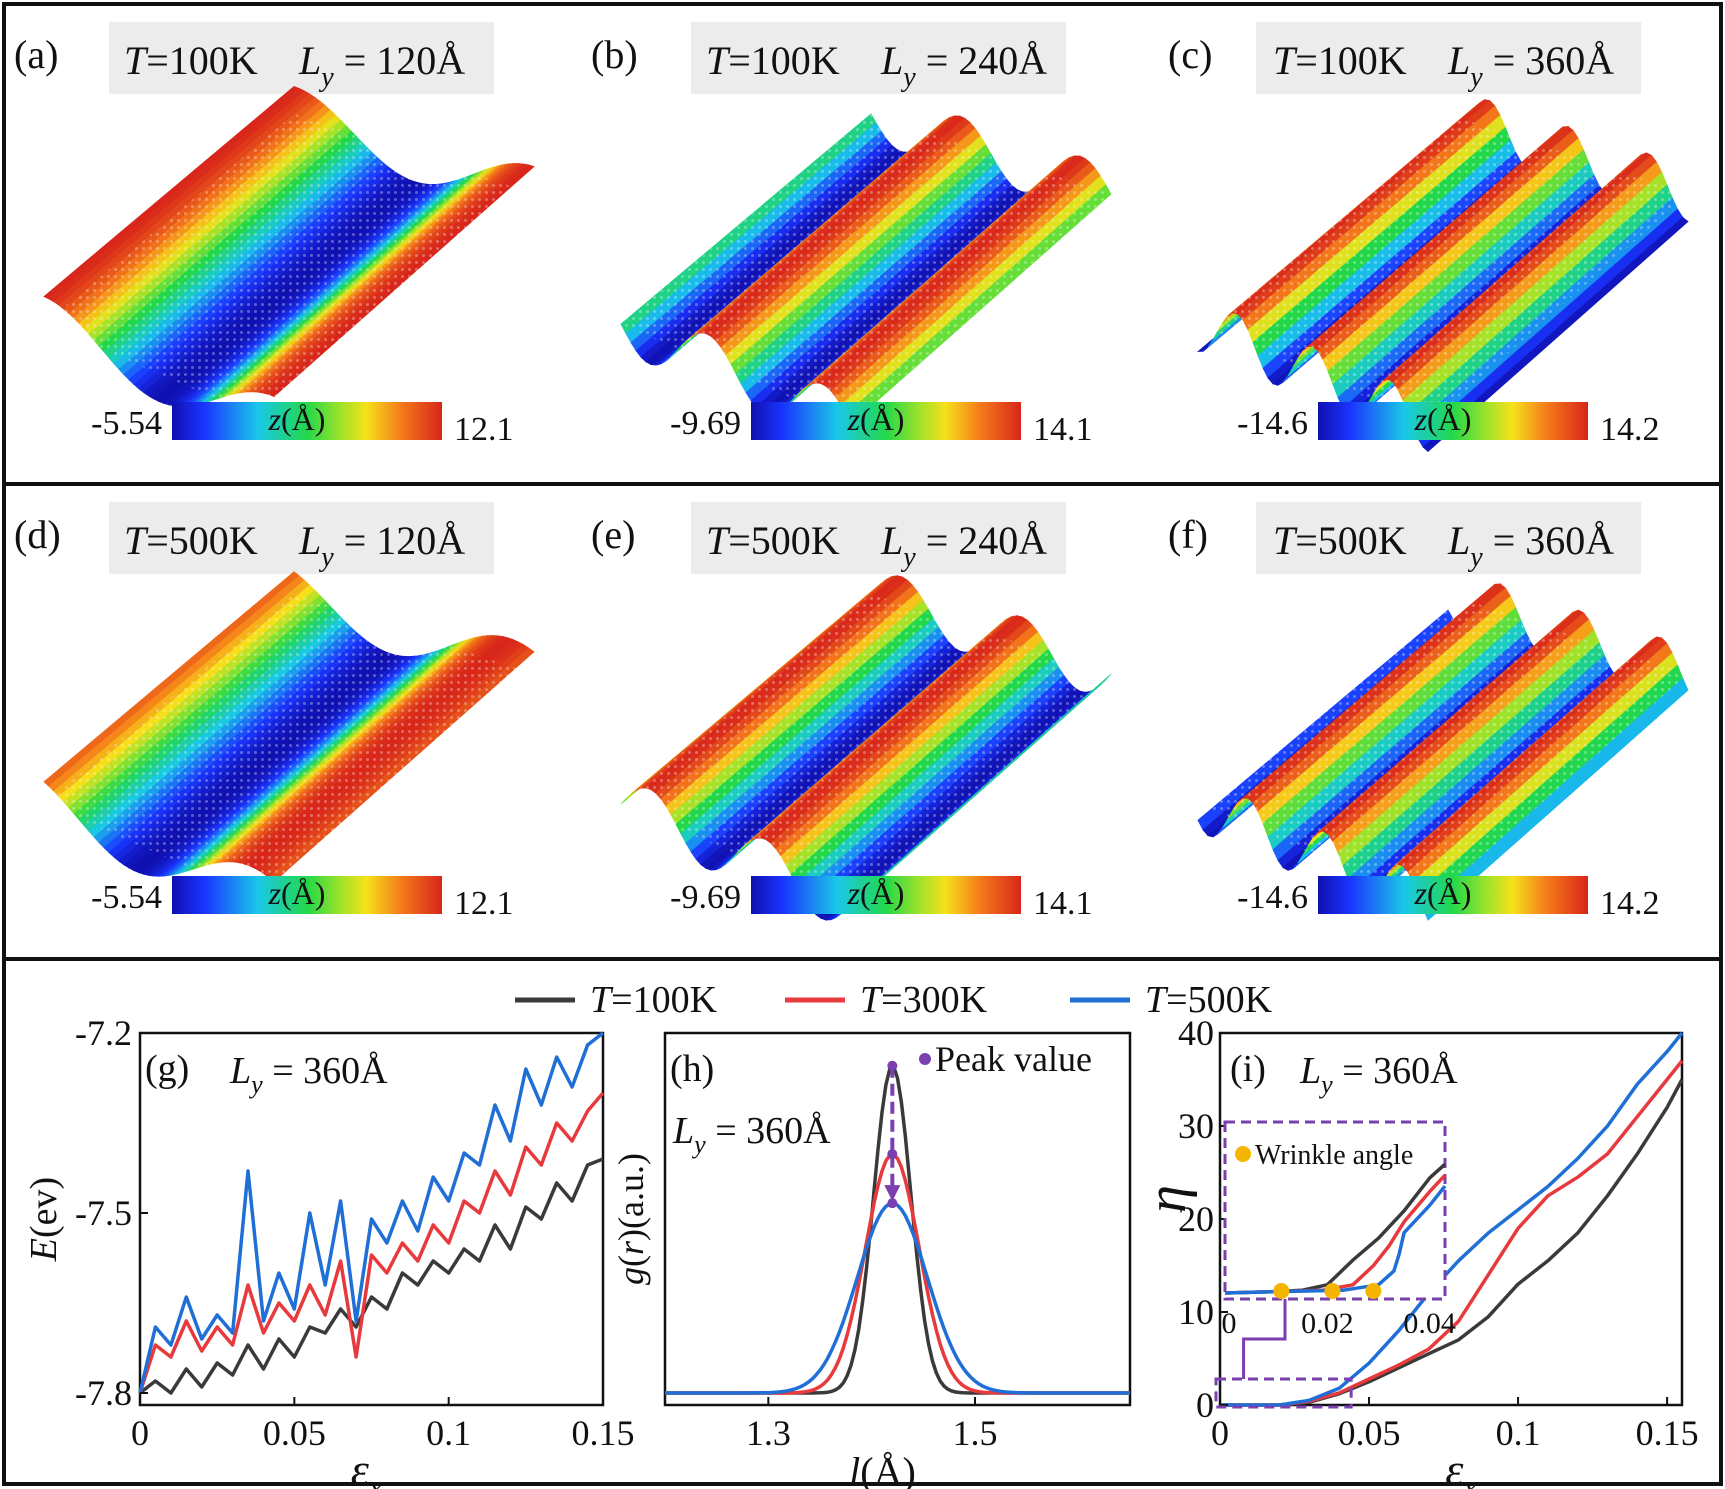 The image size is (1725, 1489). What do you see at coordinates (1209, 1000) in the screenshot?
I see `legend-label: T=500K` at bounding box center [1209, 1000].